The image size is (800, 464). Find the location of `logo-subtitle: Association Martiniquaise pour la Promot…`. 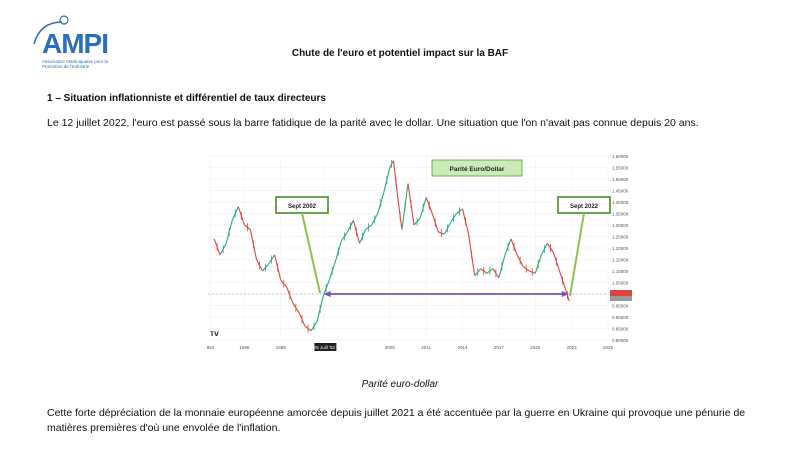

logo-subtitle: Association Martiniquaise pour la Promot… is located at coordinates (75, 64).